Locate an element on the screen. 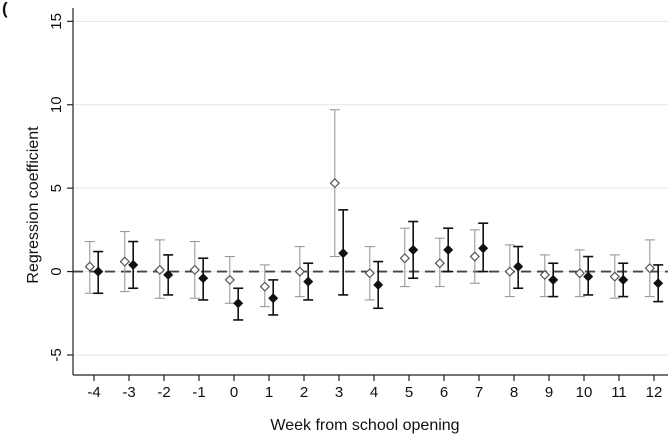 This screenshot has width=668, height=435. x-tick-label: 0 is located at coordinates (234, 392).